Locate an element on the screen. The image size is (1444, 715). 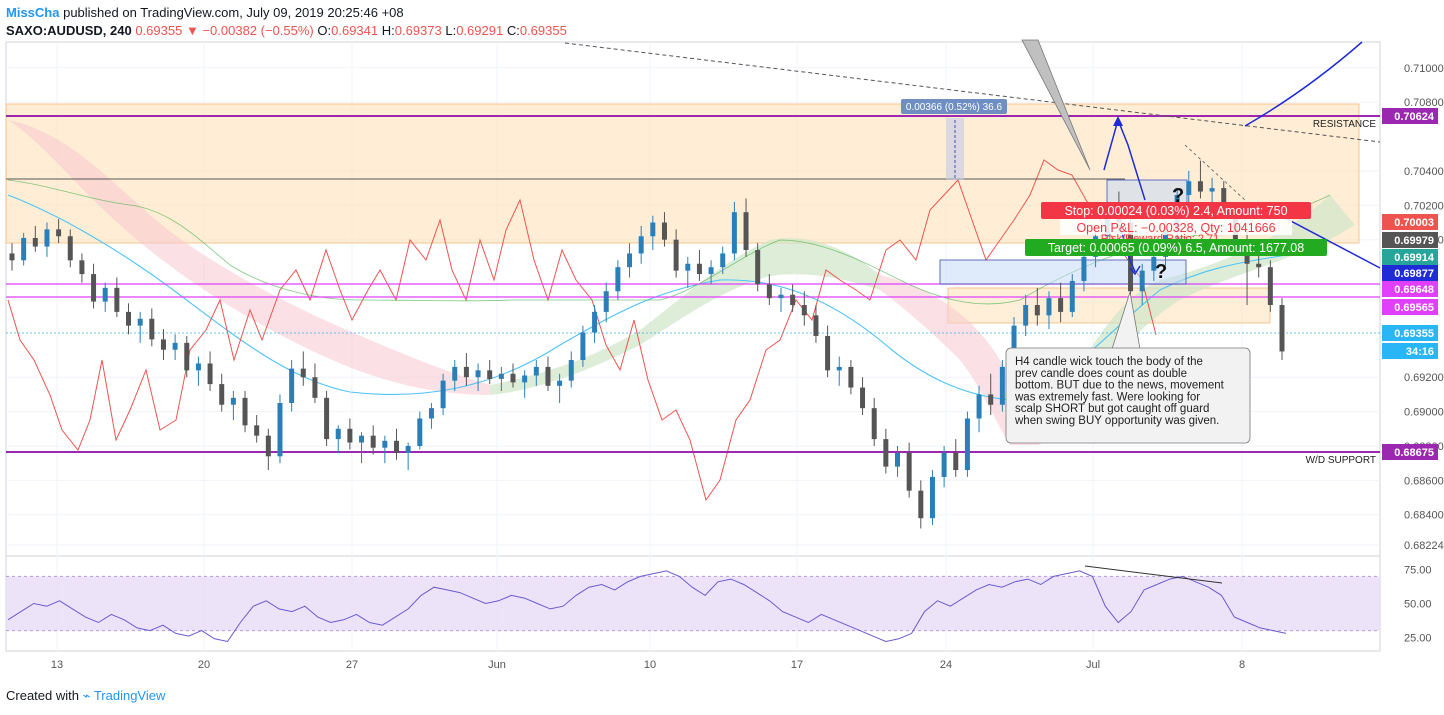
price-tick-label: 0.68224 is located at coordinates (1424, 546).